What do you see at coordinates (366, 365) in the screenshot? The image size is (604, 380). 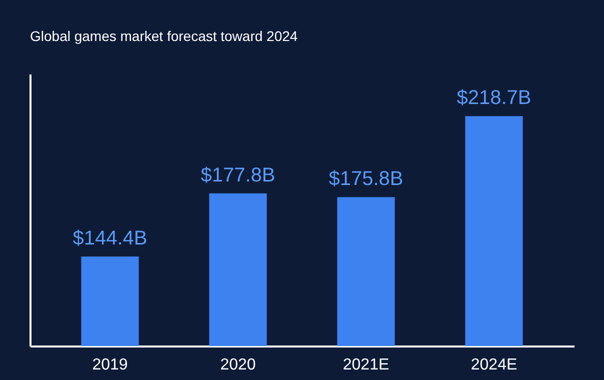 I see `x-tick-label: 2021E` at bounding box center [366, 365].